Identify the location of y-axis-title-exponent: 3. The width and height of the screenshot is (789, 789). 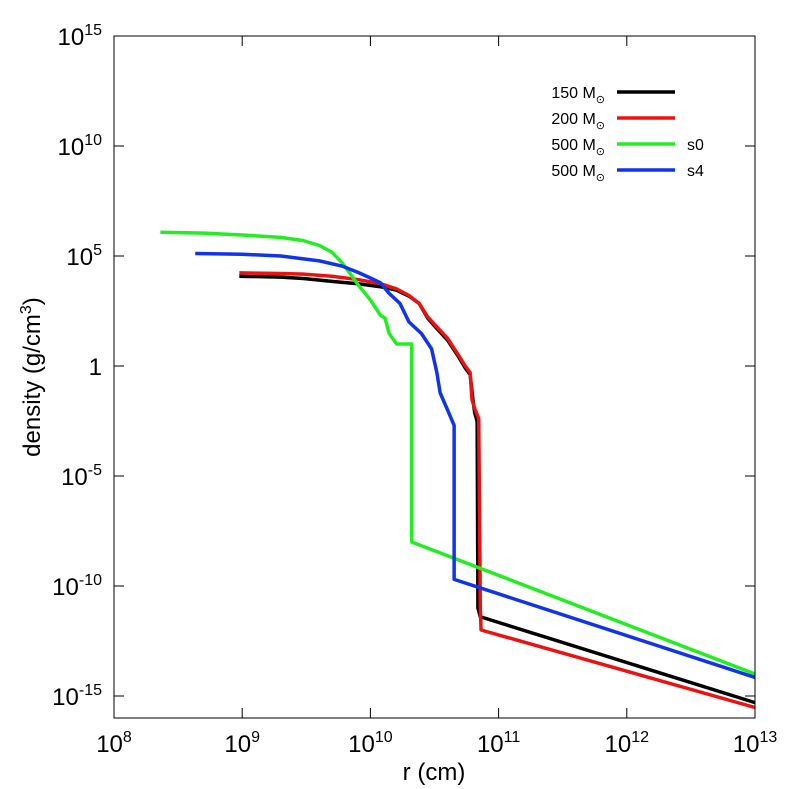
(26, 309).